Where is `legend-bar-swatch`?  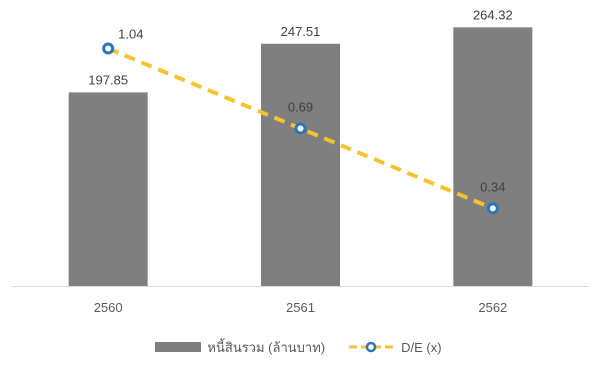 legend-bar-swatch is located at coordinates (178, 347).